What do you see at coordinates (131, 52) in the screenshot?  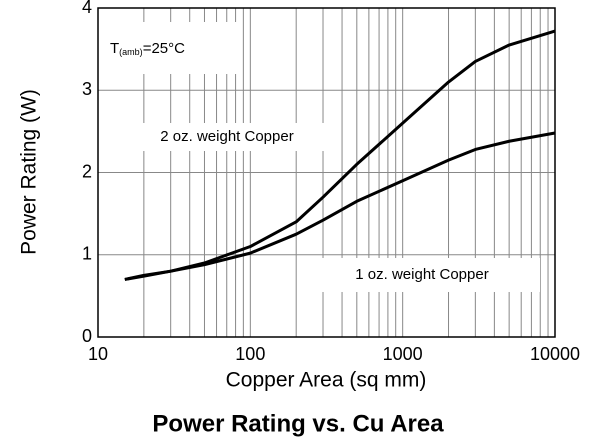 I see `annotation-sub: (amb)` at bounding box center [131, 52].